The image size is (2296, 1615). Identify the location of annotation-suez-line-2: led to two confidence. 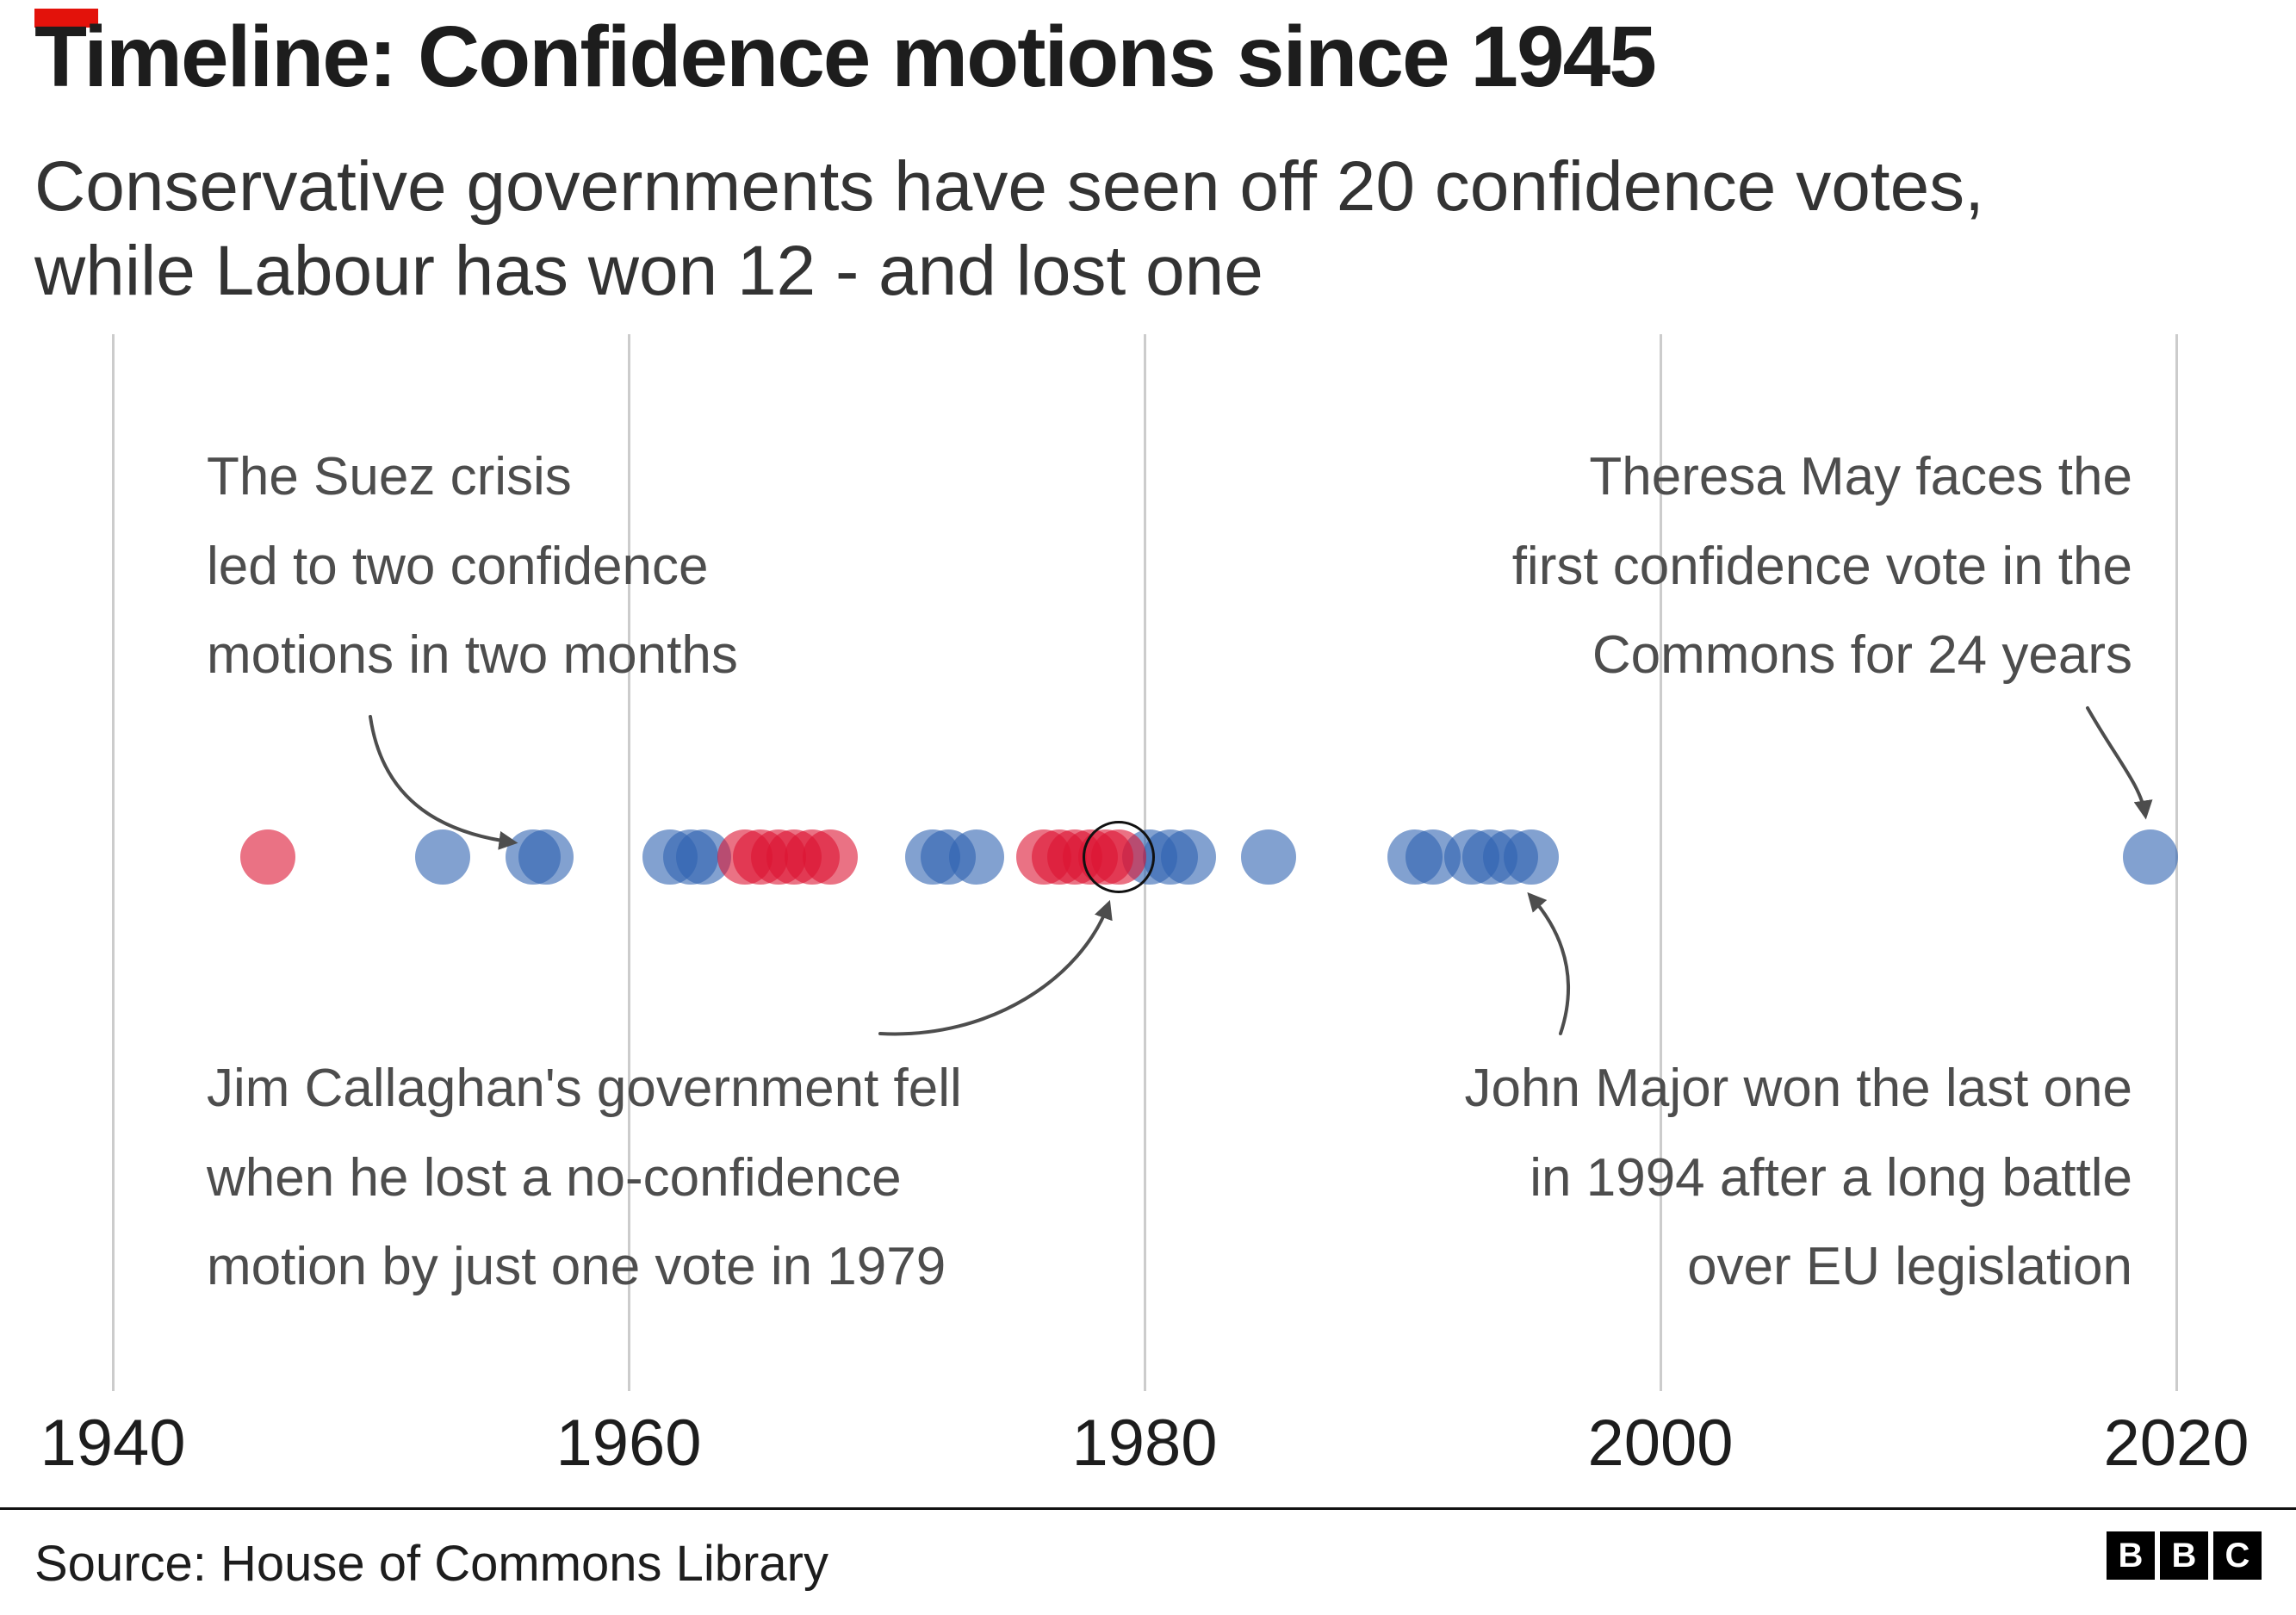
(458, 566).